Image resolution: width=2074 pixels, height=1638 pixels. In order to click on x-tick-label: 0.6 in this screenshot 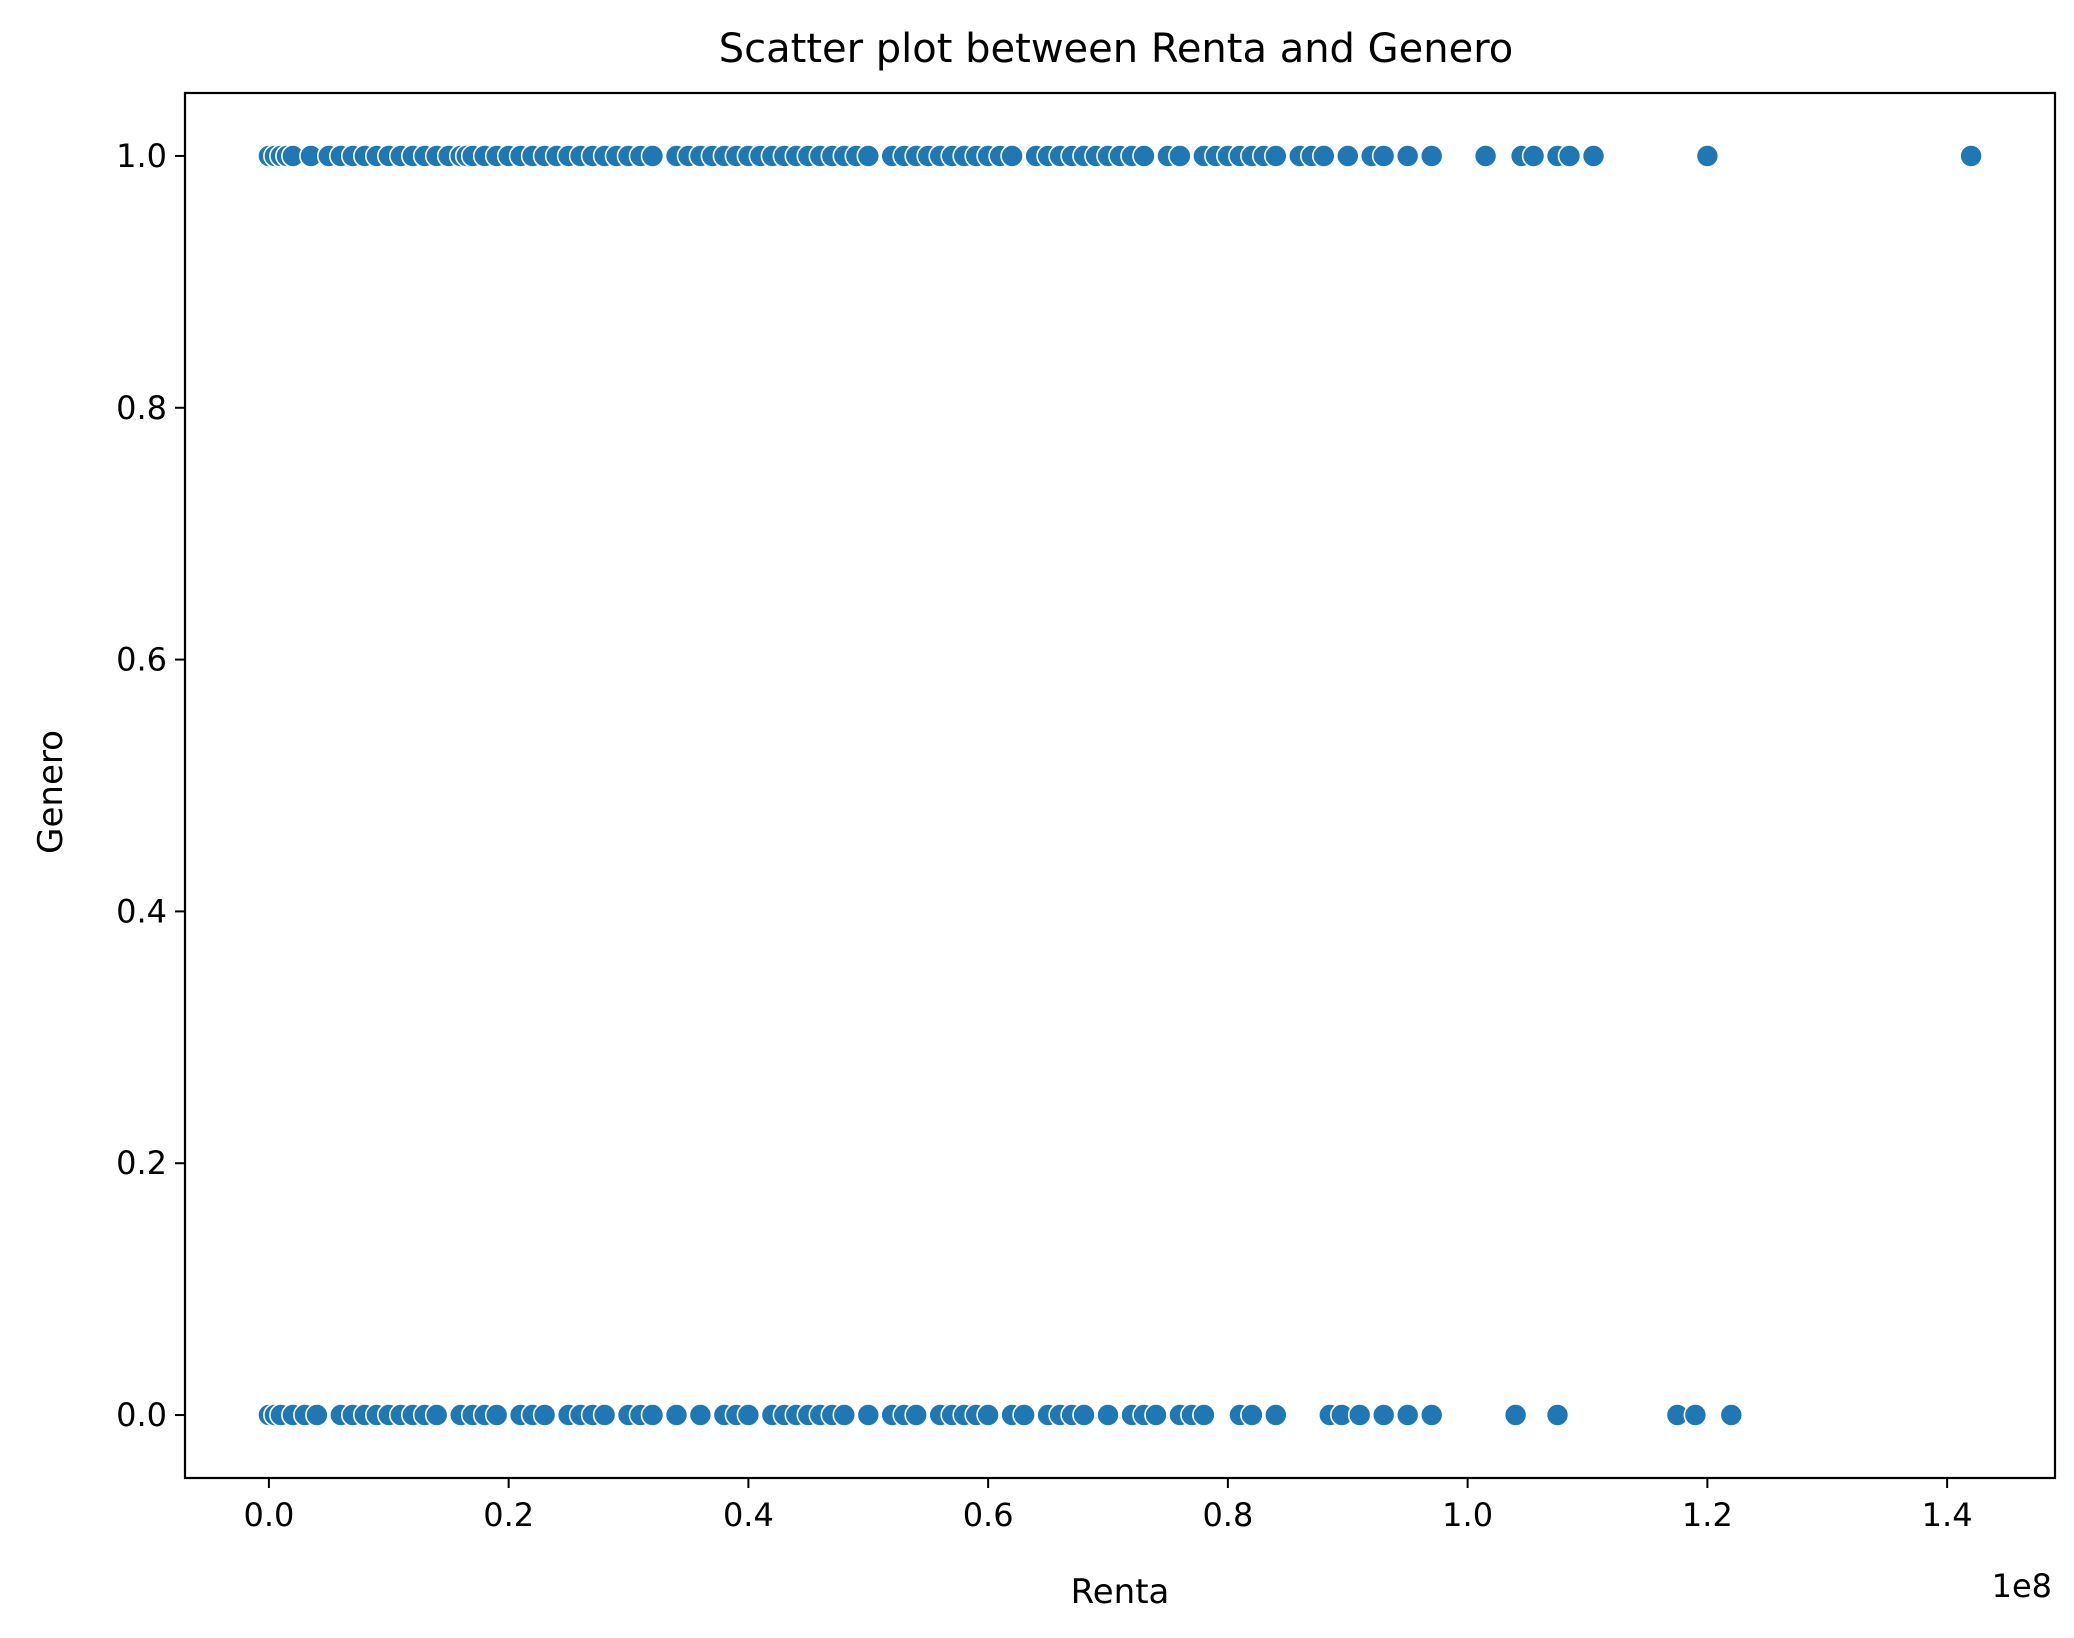, I will do `click(988, 1515)`.